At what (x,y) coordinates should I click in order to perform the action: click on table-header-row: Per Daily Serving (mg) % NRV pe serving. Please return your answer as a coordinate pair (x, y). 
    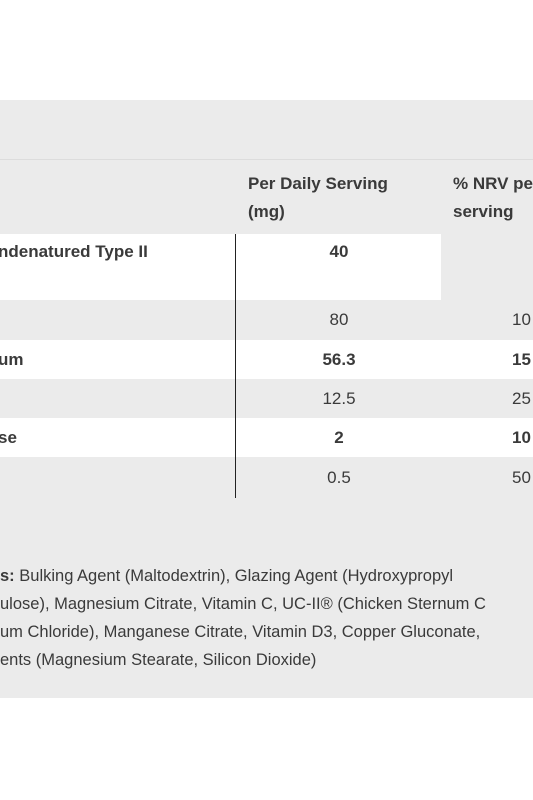
    Looking at the image, I should click on (266, 196).